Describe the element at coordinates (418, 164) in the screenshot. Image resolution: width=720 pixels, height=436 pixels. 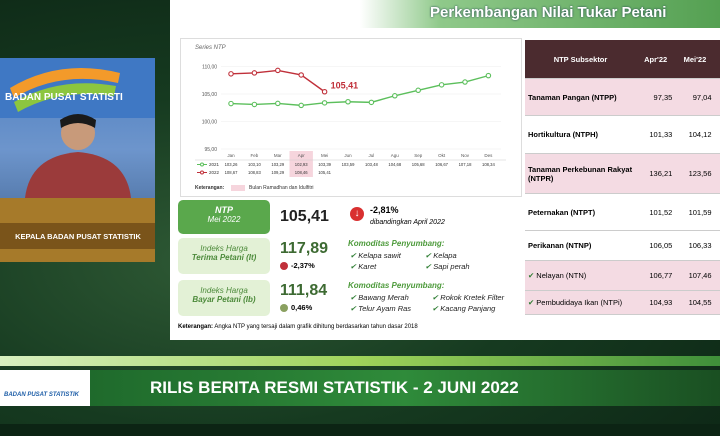
I see `data-table-value: 105,68` at that location.